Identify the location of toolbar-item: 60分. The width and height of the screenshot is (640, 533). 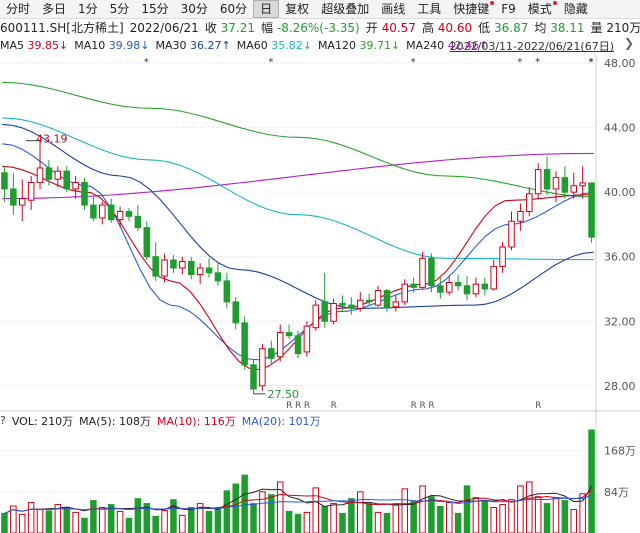
(233, 9).